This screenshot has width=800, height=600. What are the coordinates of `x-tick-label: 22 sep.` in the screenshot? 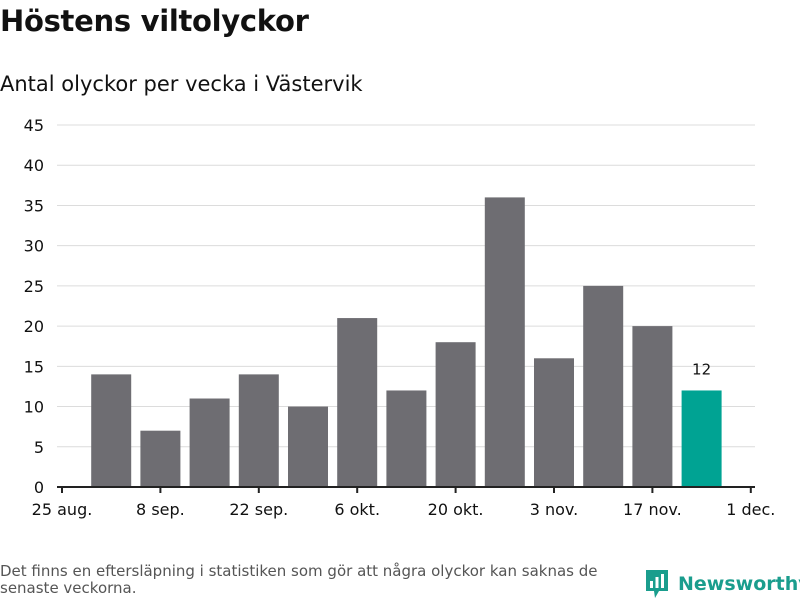 It's located at (258, 509).